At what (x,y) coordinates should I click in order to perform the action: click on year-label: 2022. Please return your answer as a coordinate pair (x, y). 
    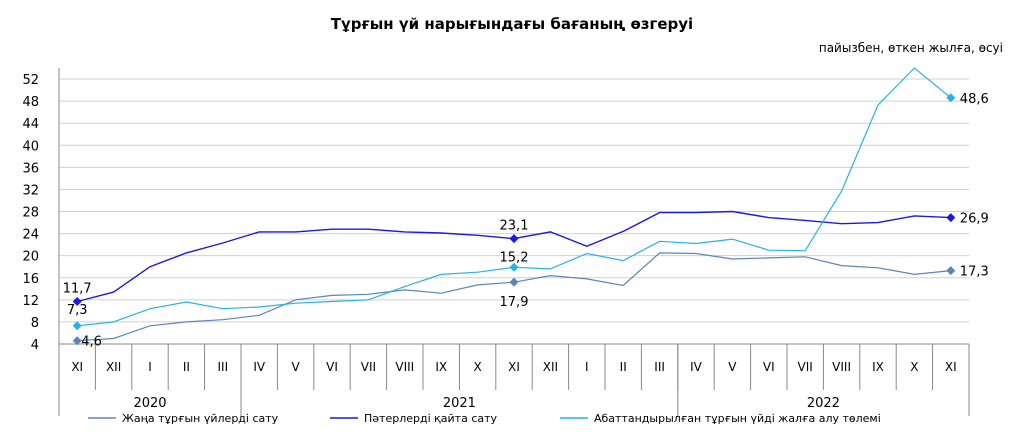
    Looking at the image, I should click on (823, 403).